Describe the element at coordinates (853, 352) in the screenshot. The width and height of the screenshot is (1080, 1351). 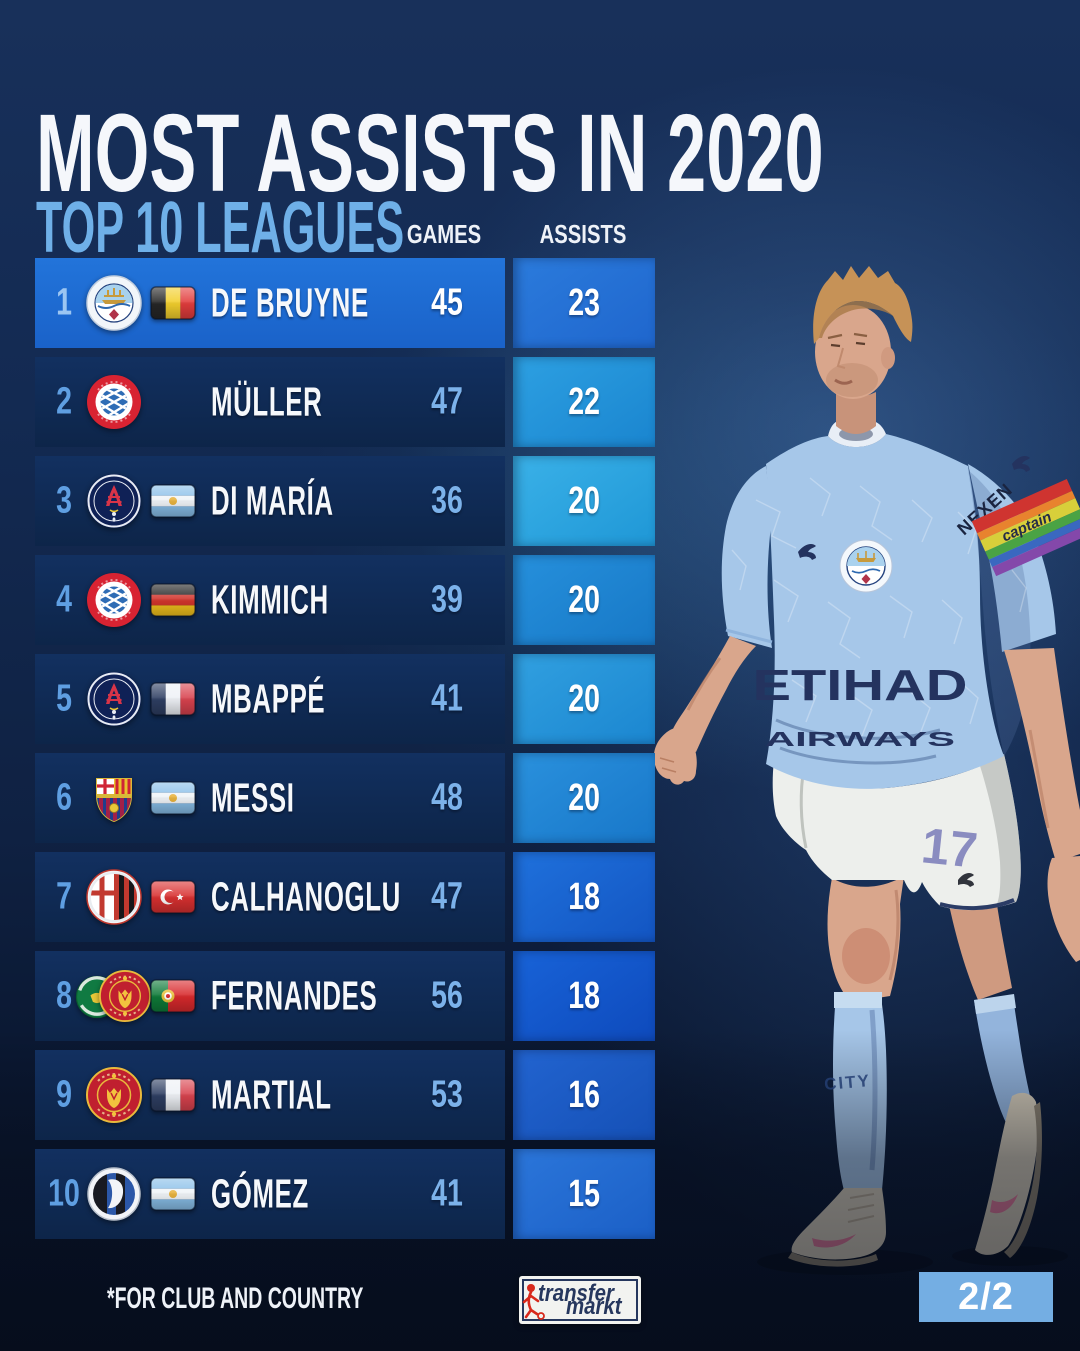
I see `player-face` at that location.